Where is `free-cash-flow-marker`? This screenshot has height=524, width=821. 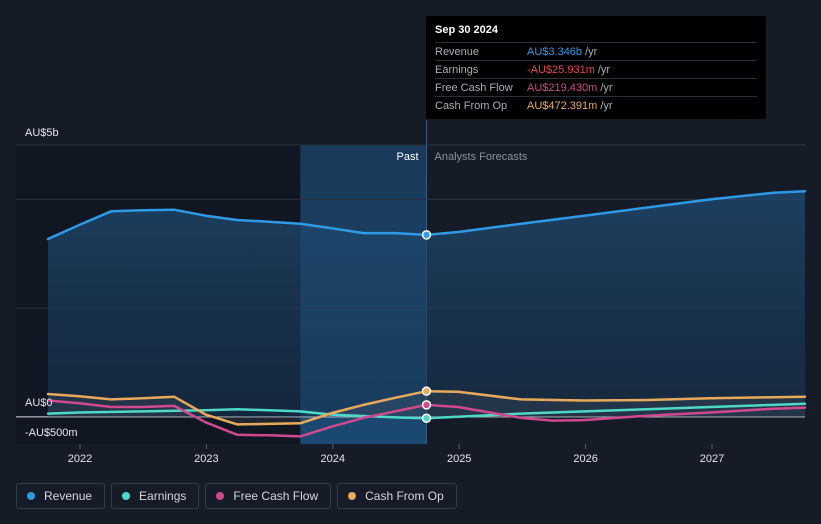 free-cash-flow-marker is located at coordinates (426, 405).